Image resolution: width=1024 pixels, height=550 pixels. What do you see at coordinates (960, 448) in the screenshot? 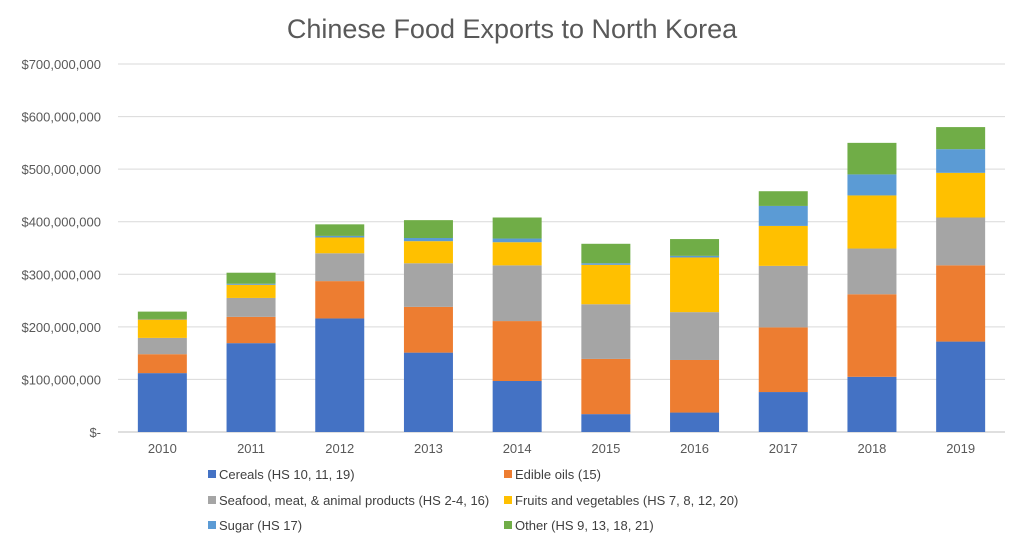
I see `x-tick-label: 2019` at bounding box center [960, 448].